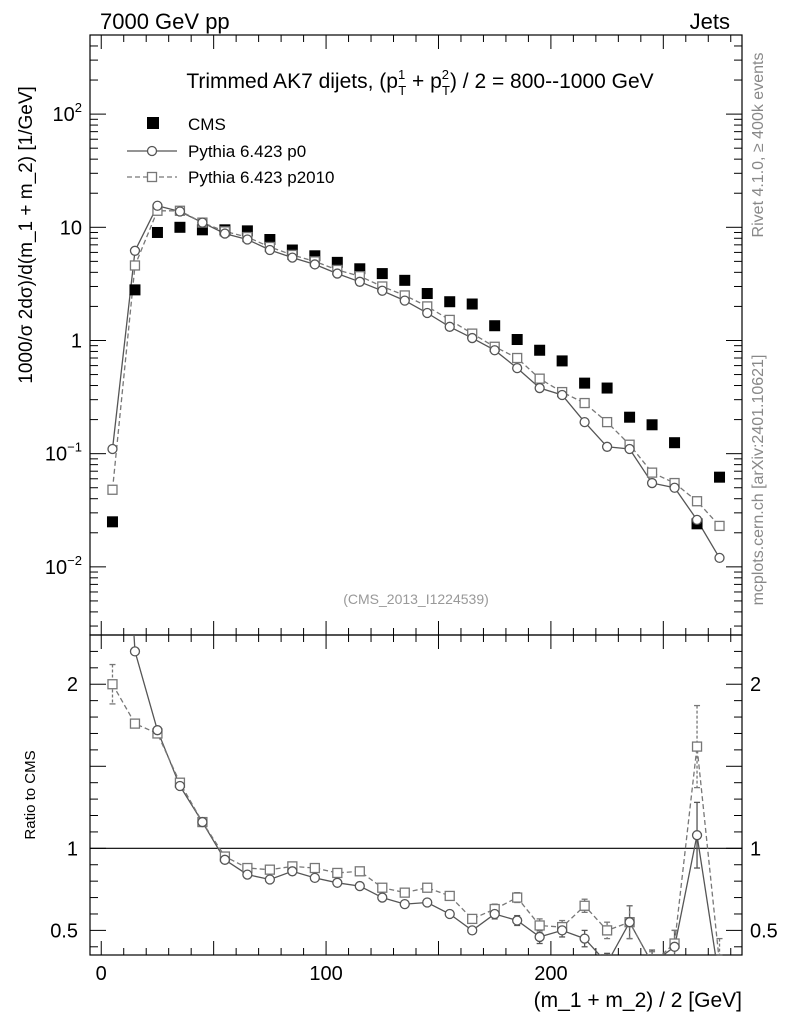  I want to click on y-tick-label-main: 1, so click(76, 341).